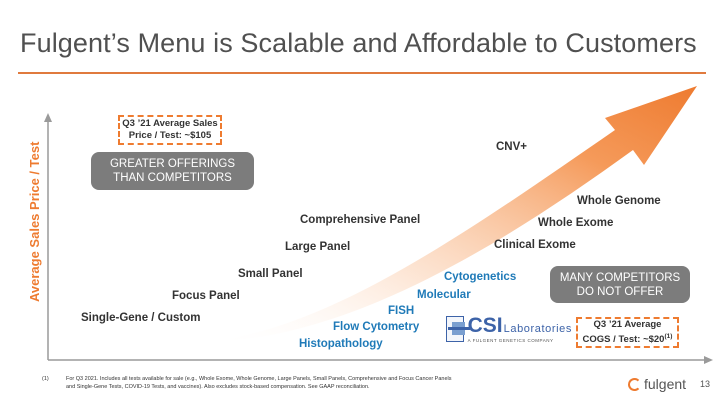 The width and height of the screenshot is (720, 405). I want to click on y-axis-arrowhead, so click(48, 117).